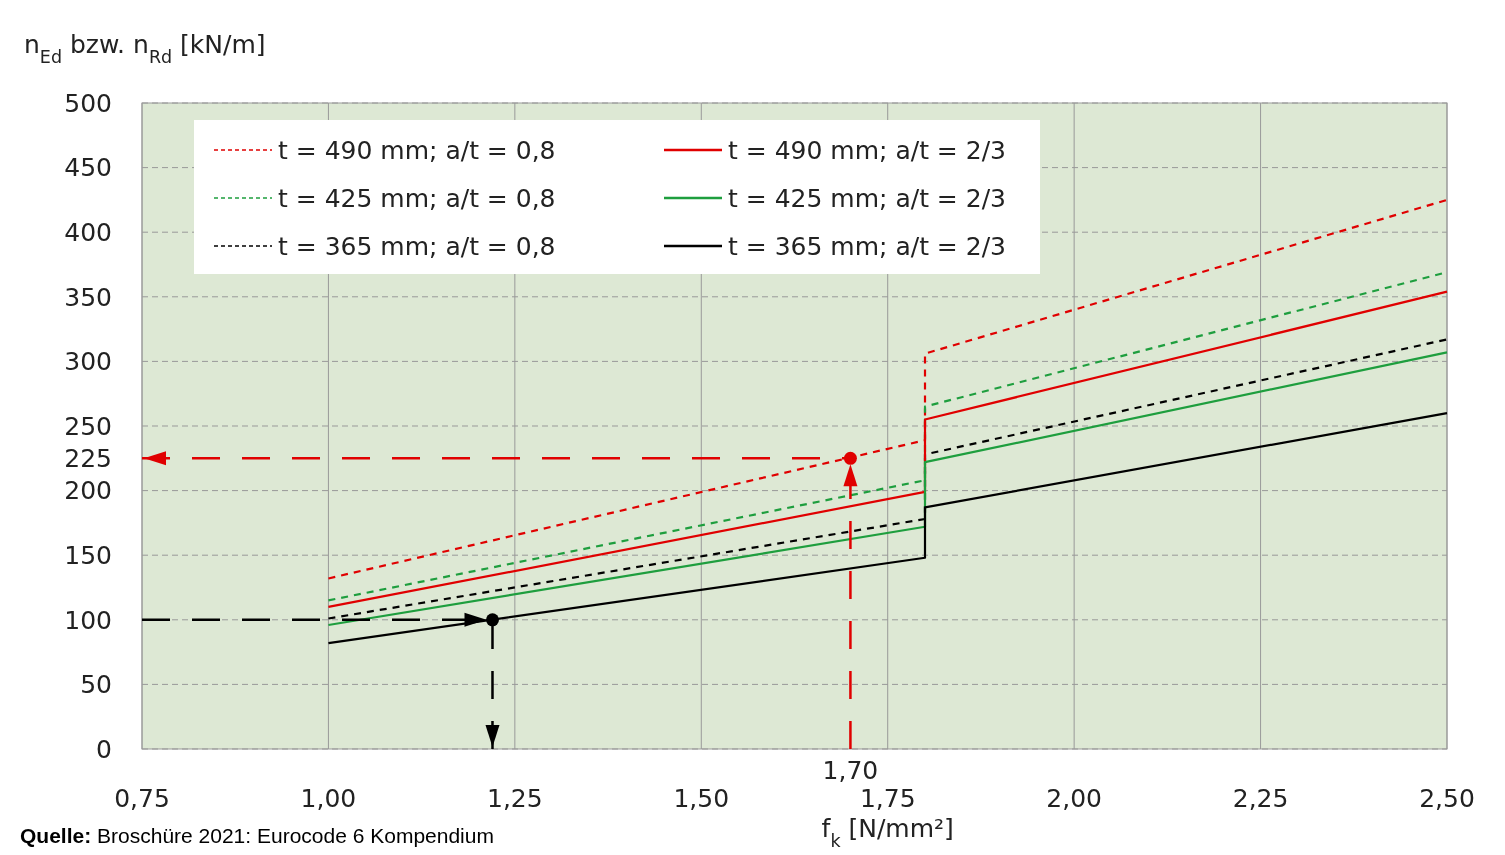  I want to click on y-tick-label: 0, so click(104, 749).